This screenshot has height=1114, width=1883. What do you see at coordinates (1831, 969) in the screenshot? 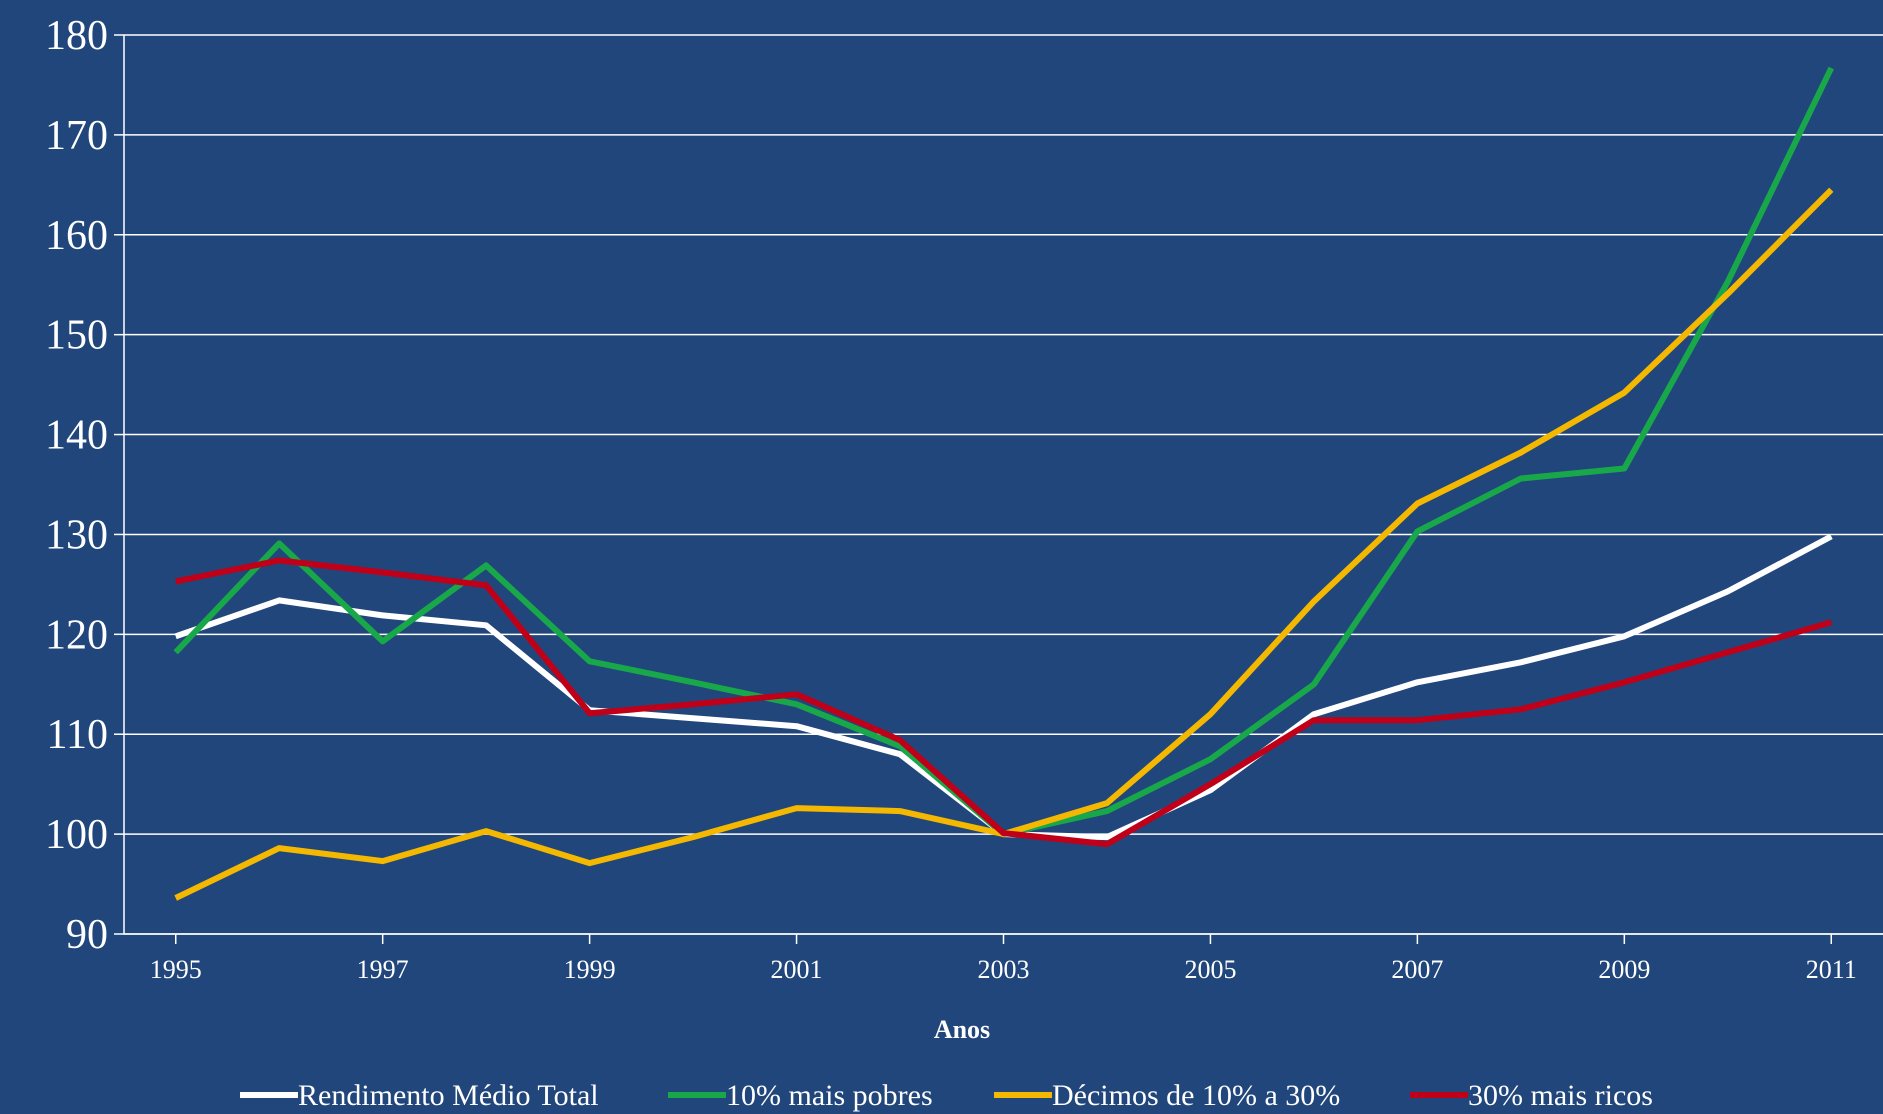
I see `x-tick-label: 2011` at bounding box center [1831, 969].